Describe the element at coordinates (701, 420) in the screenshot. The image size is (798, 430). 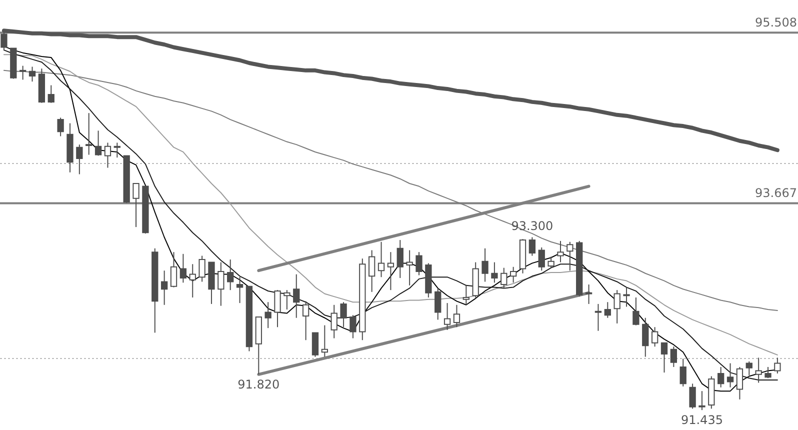
I see `annotation: 91.435` at that location.